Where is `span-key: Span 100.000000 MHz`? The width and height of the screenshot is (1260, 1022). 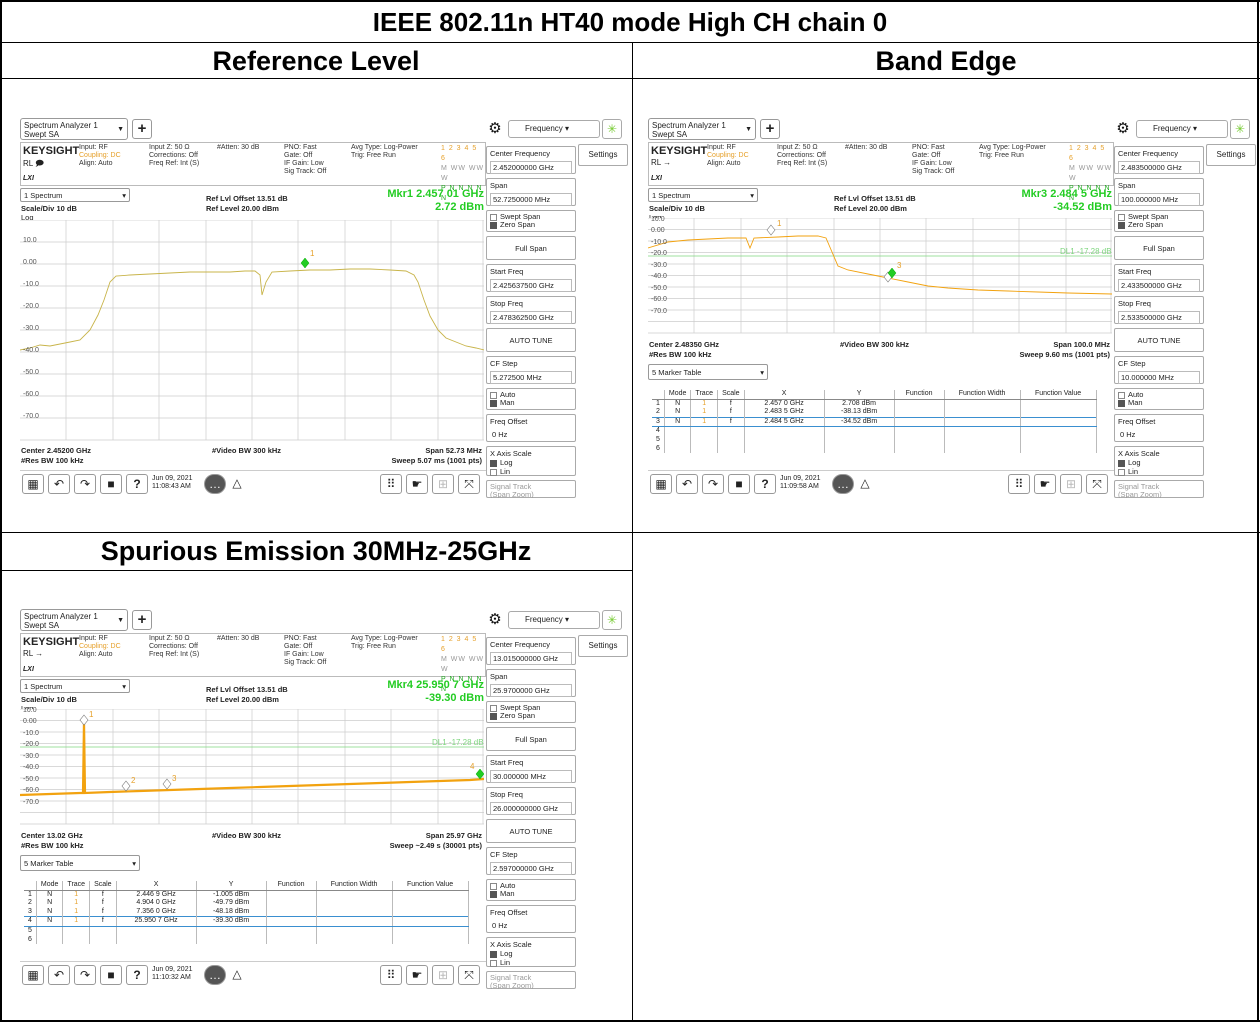
span-key: Span 100.000000 MHz is located at coordinates (1159, 192).